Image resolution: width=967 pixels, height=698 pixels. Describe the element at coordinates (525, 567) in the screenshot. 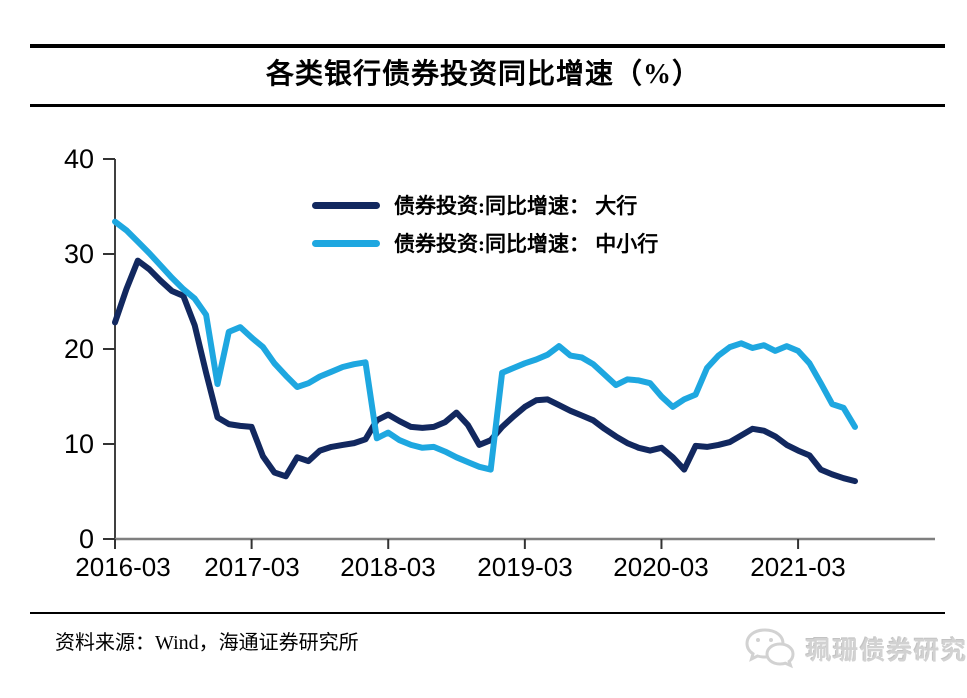

I see `x-tick-label-2019-03: 2019-03` at that location.